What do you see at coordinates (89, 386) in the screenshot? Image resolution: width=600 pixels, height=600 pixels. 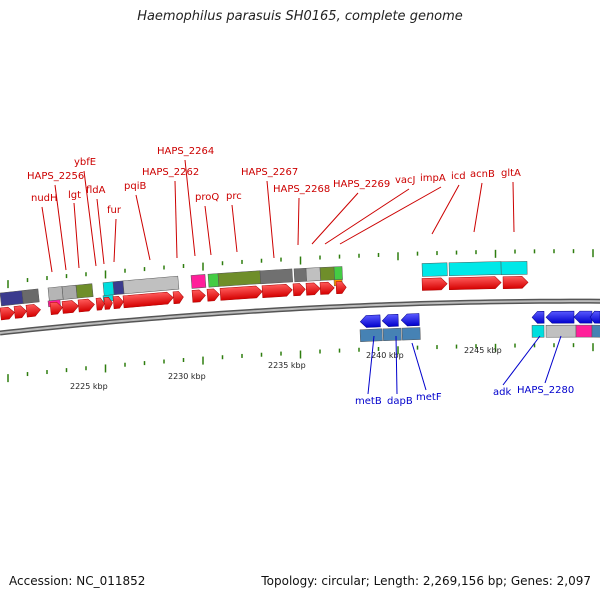 I see `scale-label: 2225 kbp` at bounding box center [89, 386].